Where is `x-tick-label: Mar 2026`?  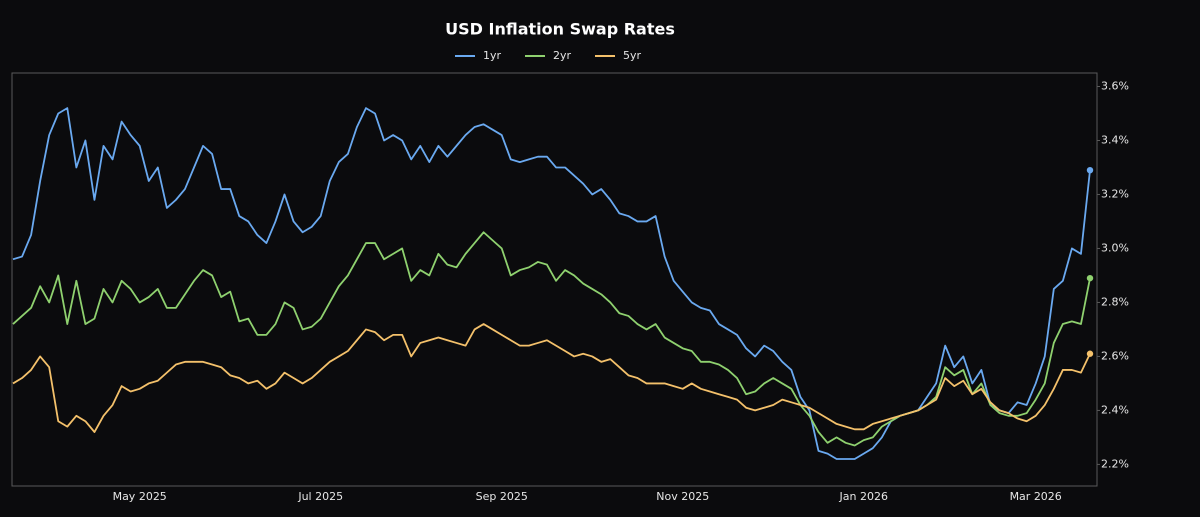 x-tick-label: Mar 2026 is located at coordinates (1036, 496).